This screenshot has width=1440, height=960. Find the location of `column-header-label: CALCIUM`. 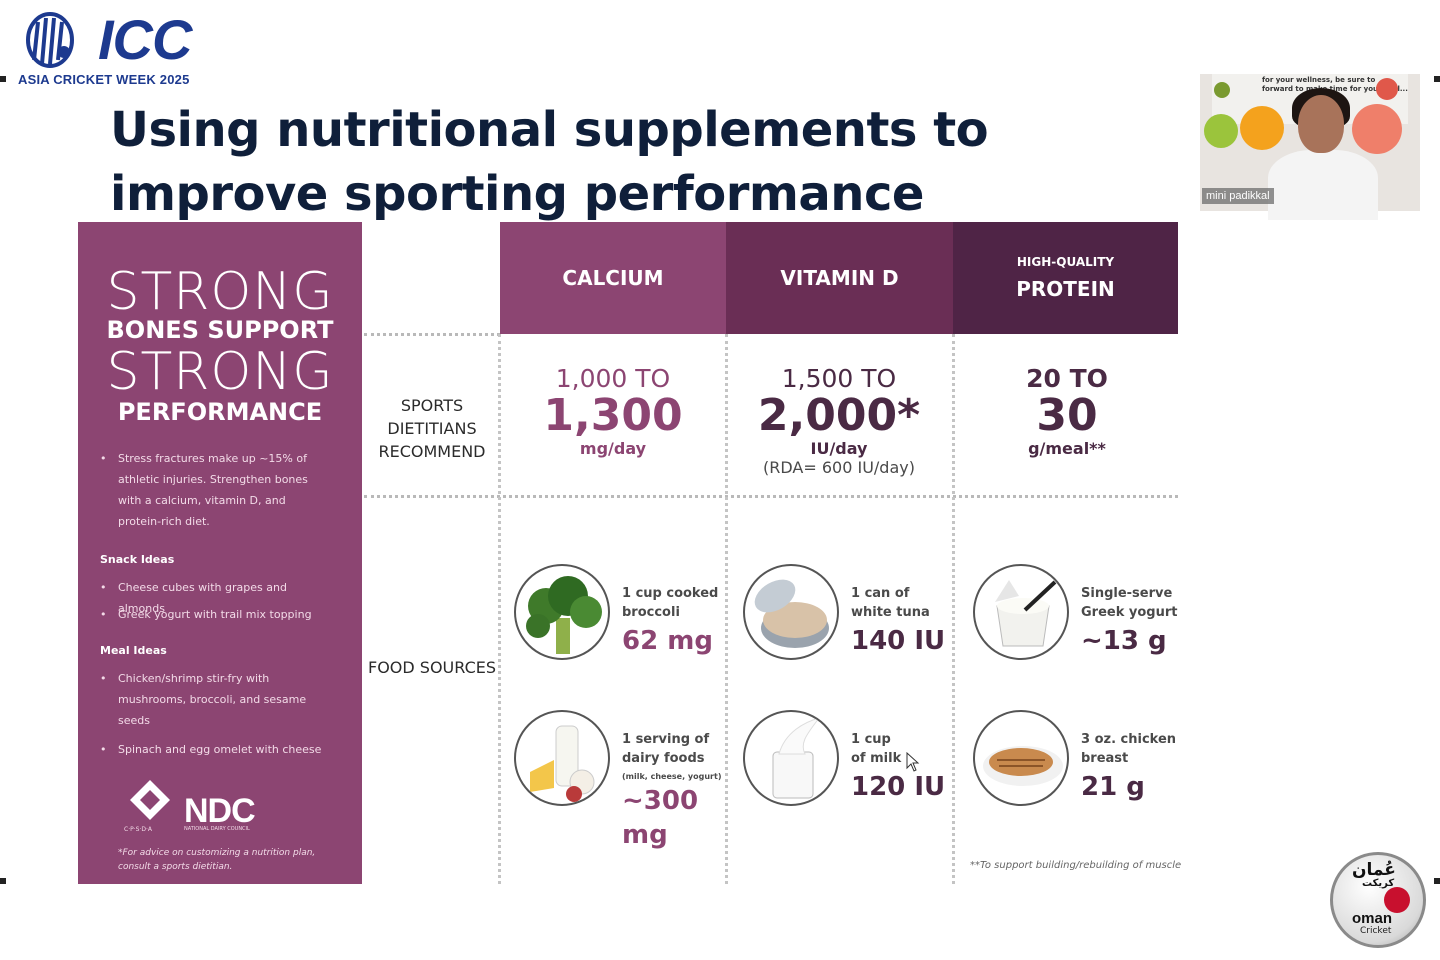

column-header-label: CALCIUM is located at coordinates (613, 278).